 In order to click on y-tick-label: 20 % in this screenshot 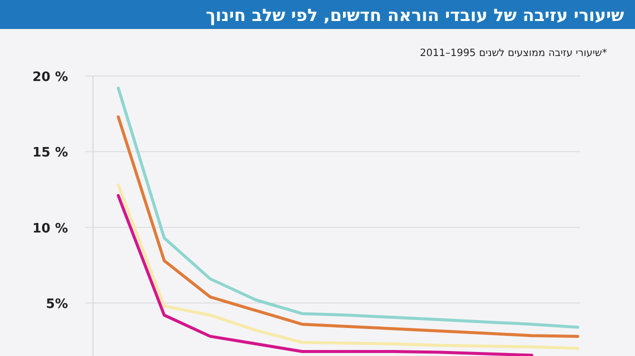, I will do `click(50, 77)`.